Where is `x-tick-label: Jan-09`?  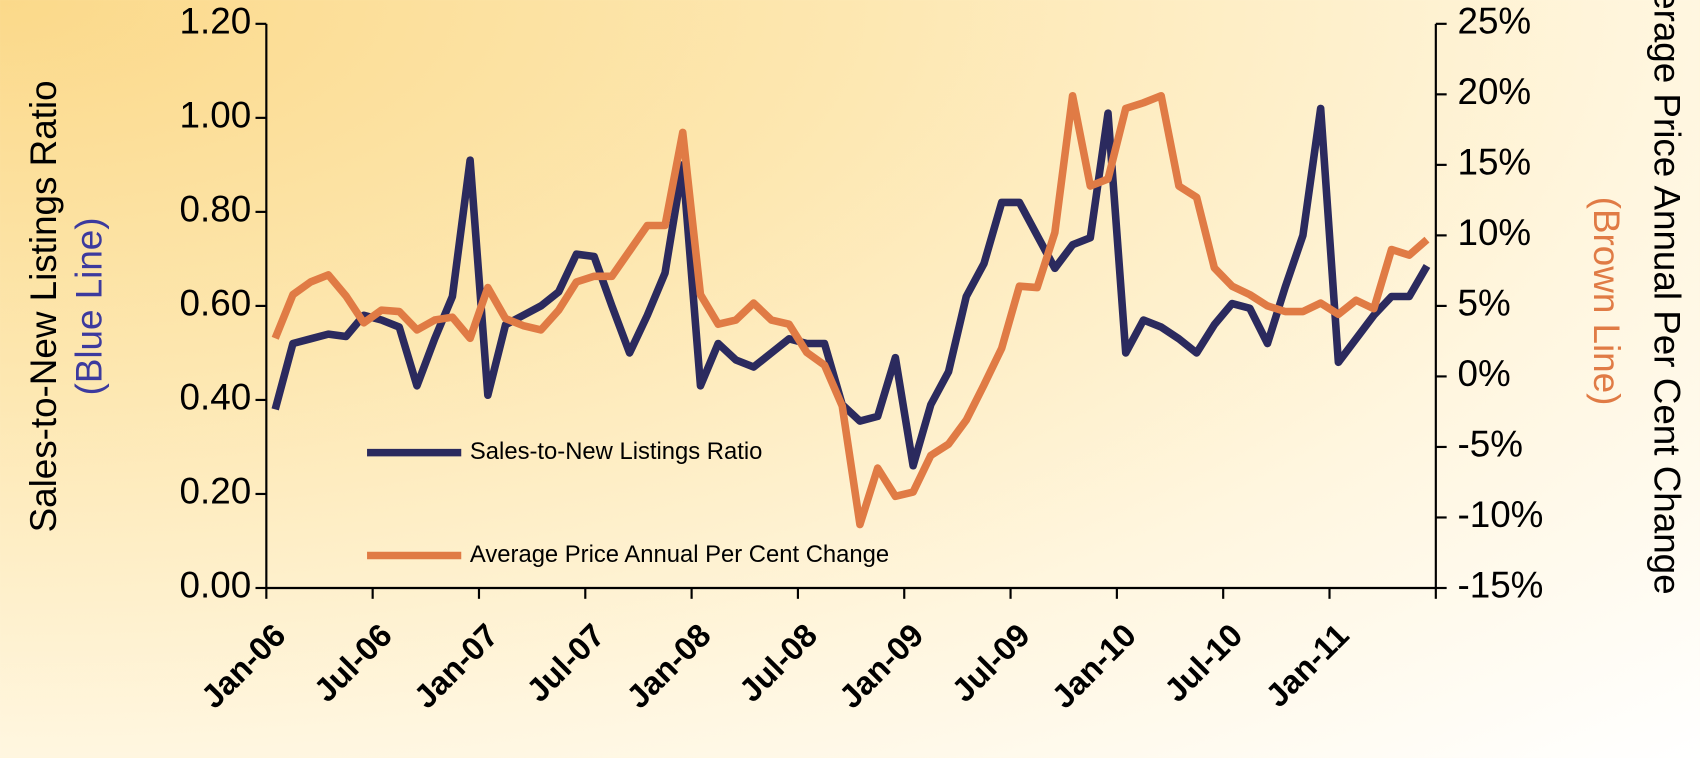
x-tick-label: Jan-09 is located at coordinates (881, 666).